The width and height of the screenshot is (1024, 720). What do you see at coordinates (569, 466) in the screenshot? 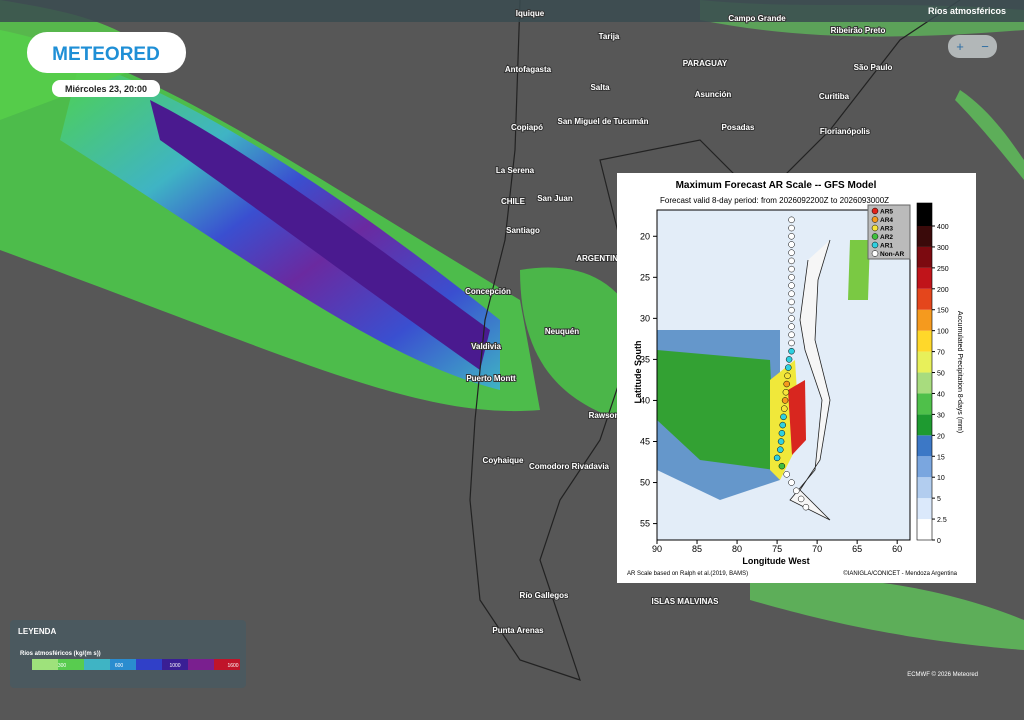
I see `city-label: Comodoro Rivadavia` at bounding box center [569, 466].